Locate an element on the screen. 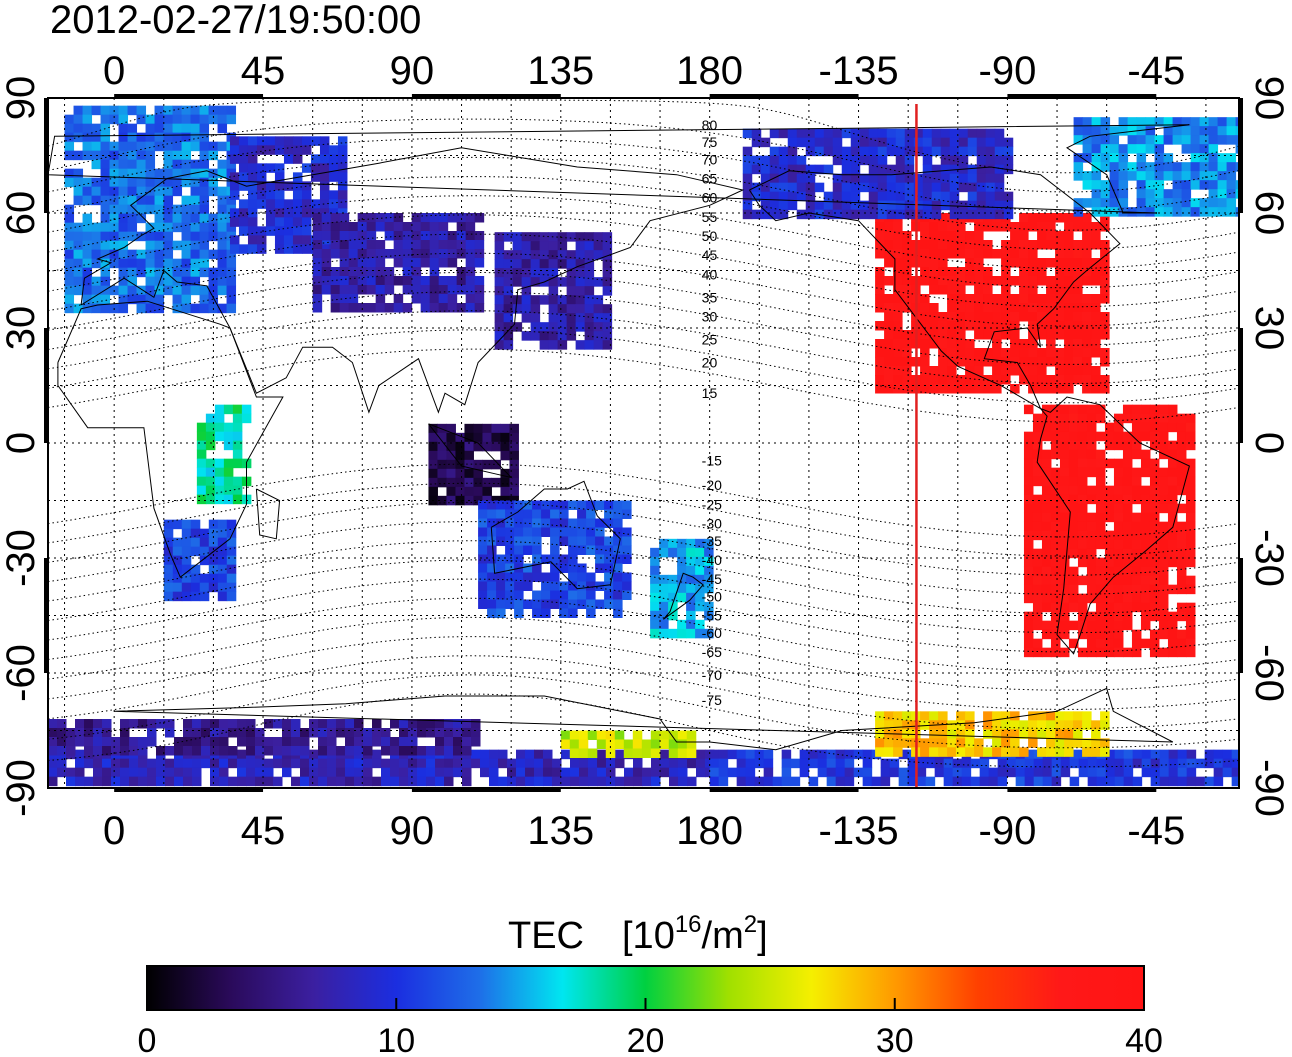 Image resolution: width=1292 pixels, height=1057 pixels. mag-lat-label: -40 is located at coordinates (712, 560).